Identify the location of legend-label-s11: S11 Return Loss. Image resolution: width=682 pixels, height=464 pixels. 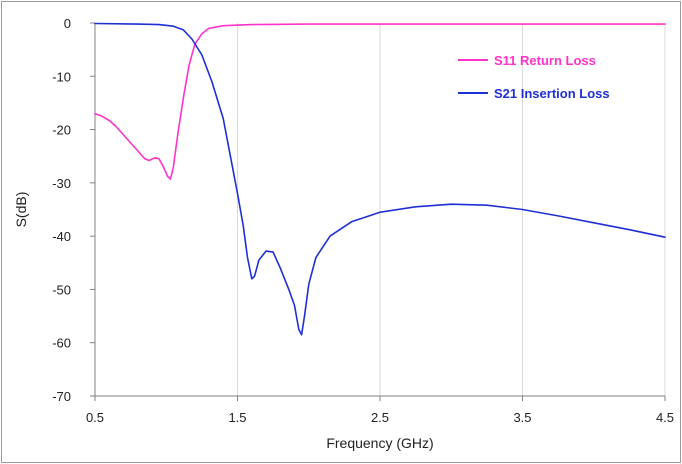
(545, 60).